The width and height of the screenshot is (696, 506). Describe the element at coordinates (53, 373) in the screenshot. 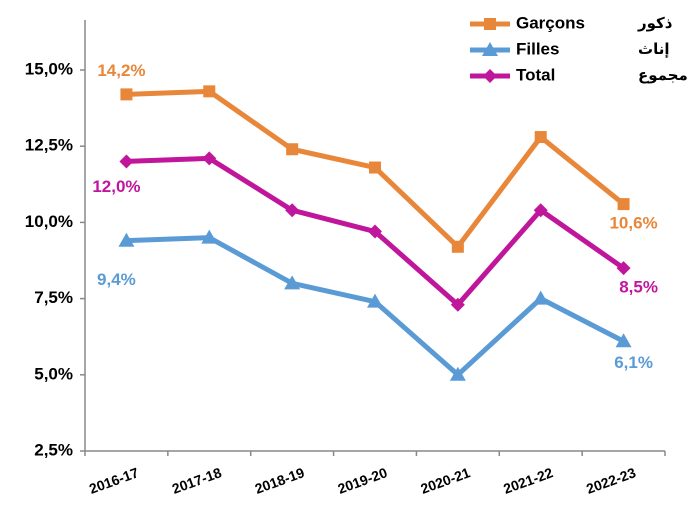

I see `y-tick-label: 5,0%` at that location.